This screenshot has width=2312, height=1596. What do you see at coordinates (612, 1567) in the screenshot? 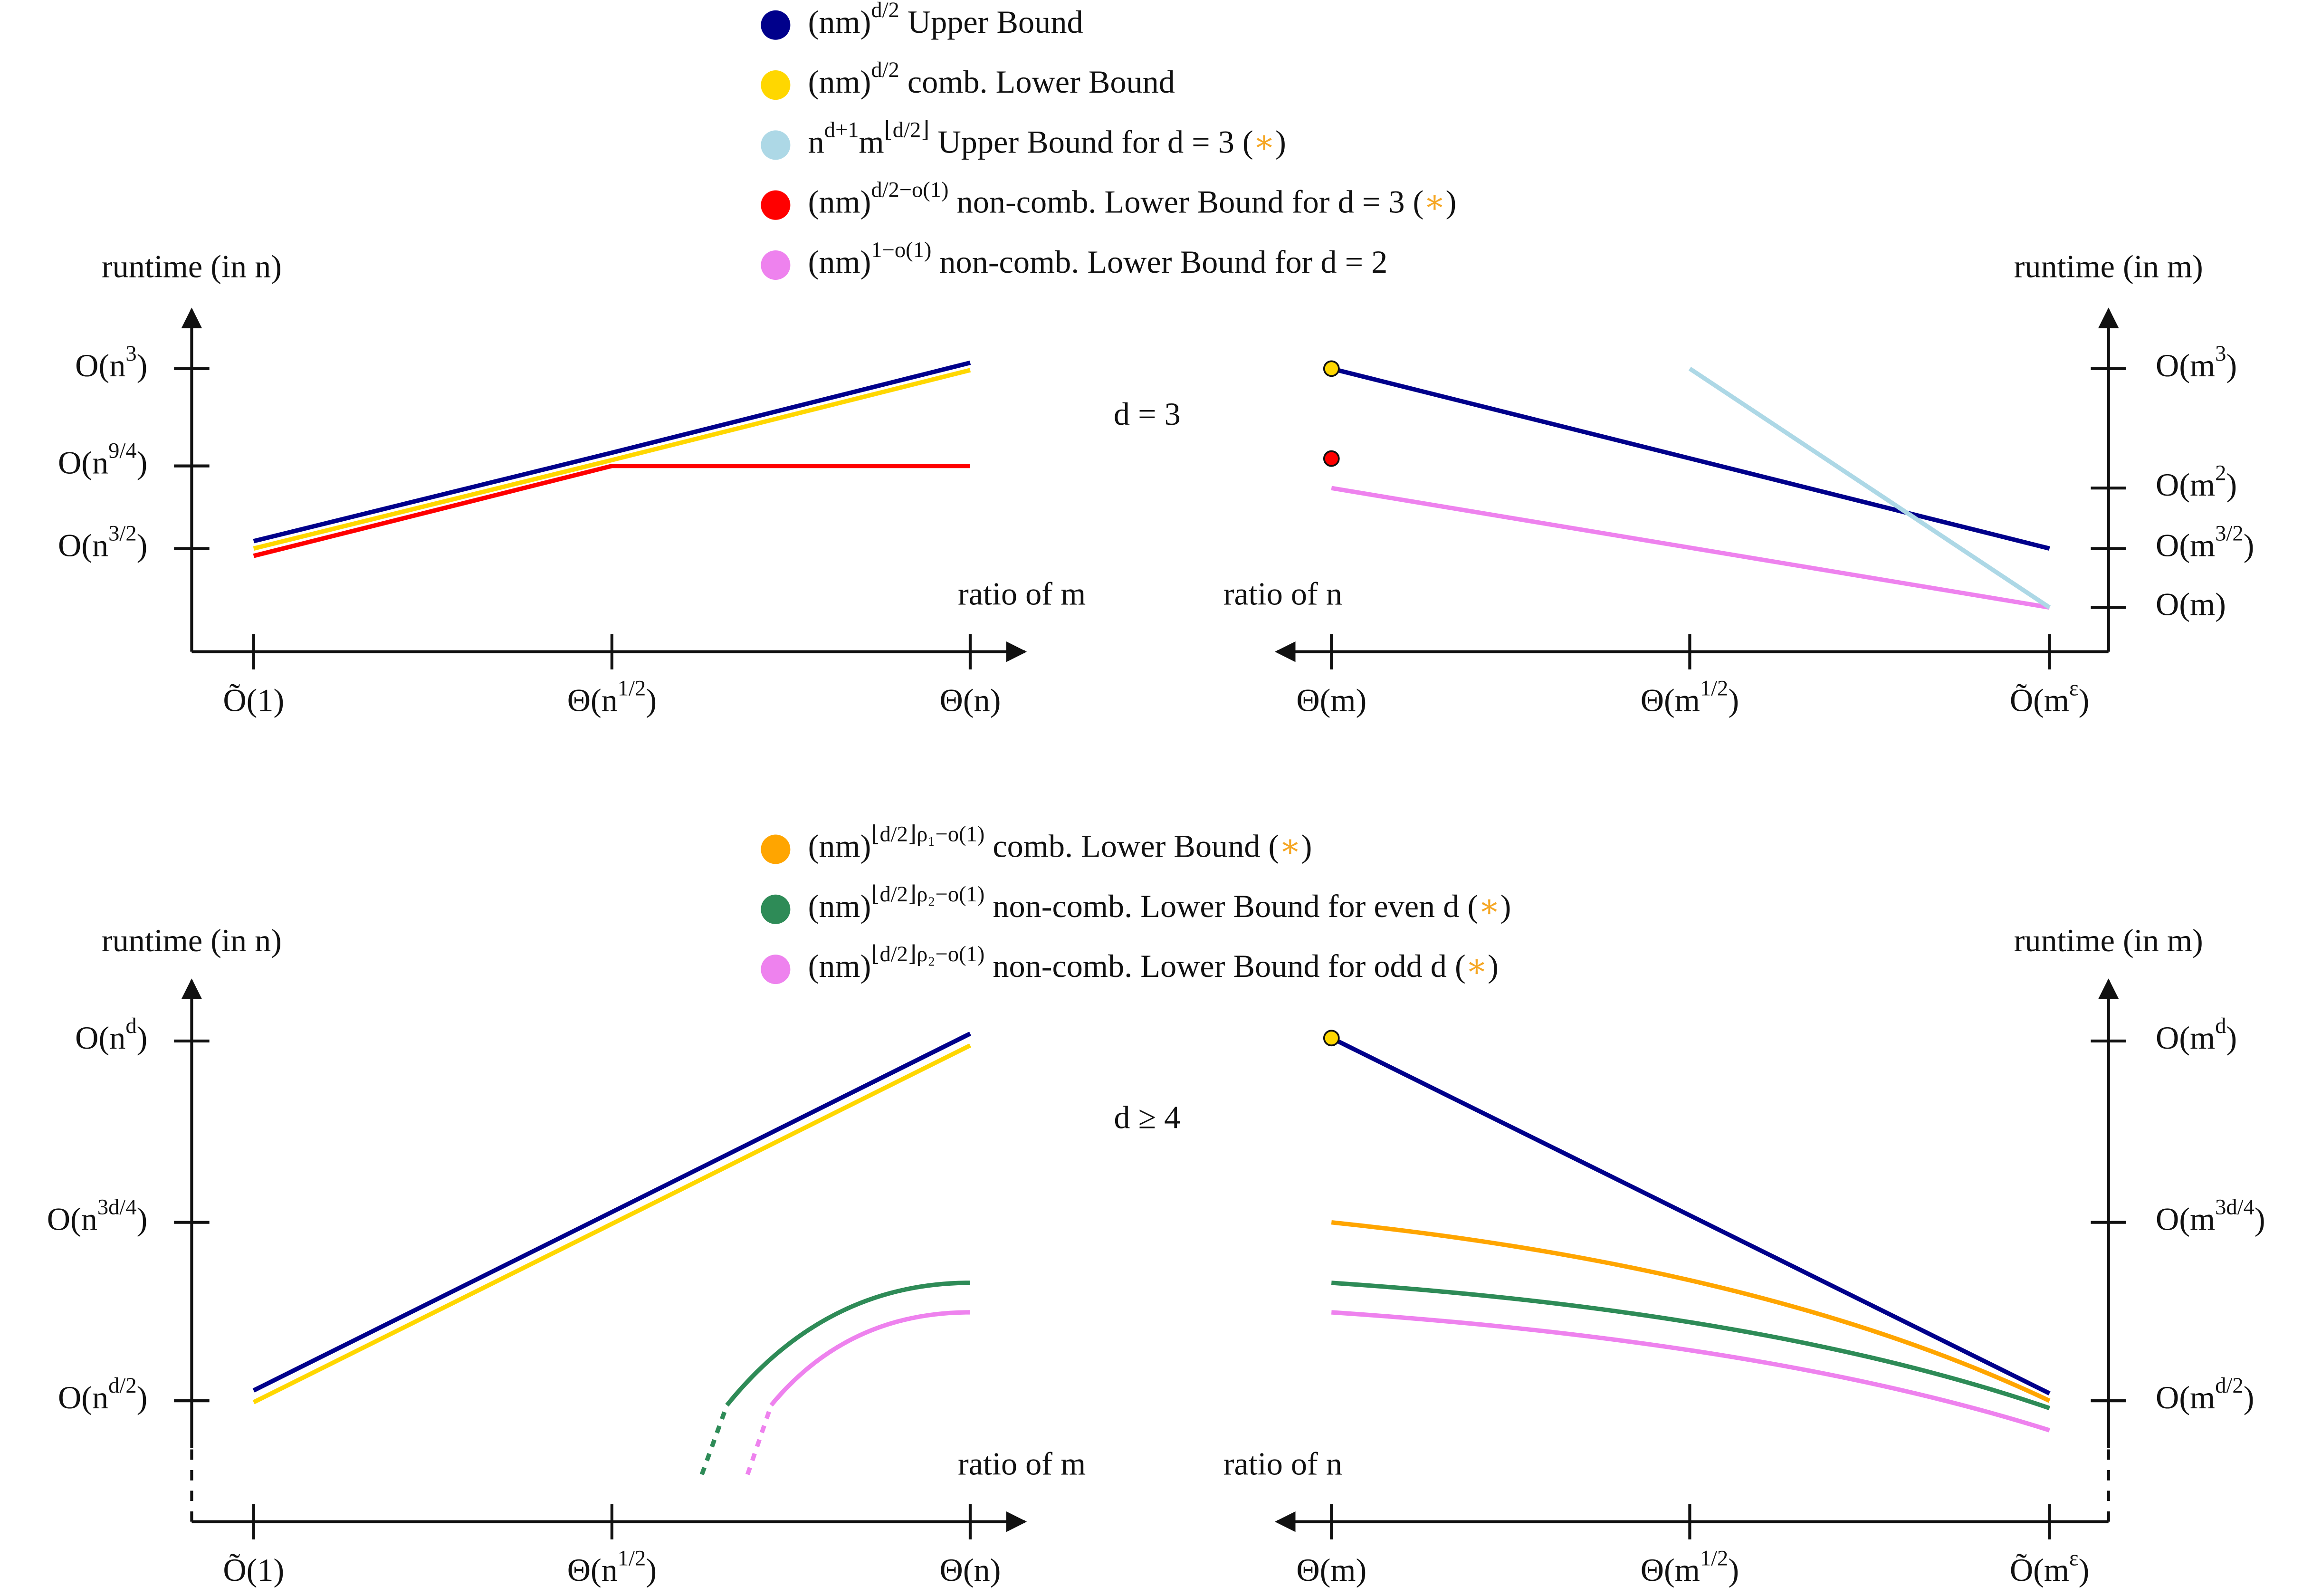
I see `label: Θ(n1/2)` at bounding box center [612, 1567].